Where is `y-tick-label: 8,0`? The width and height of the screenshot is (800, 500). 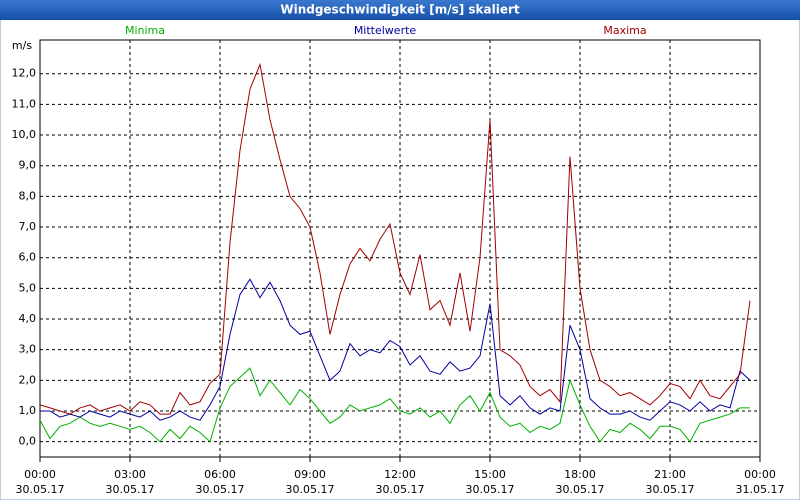 y-tick-label: 8,0 is located at coordinates (28, 195).